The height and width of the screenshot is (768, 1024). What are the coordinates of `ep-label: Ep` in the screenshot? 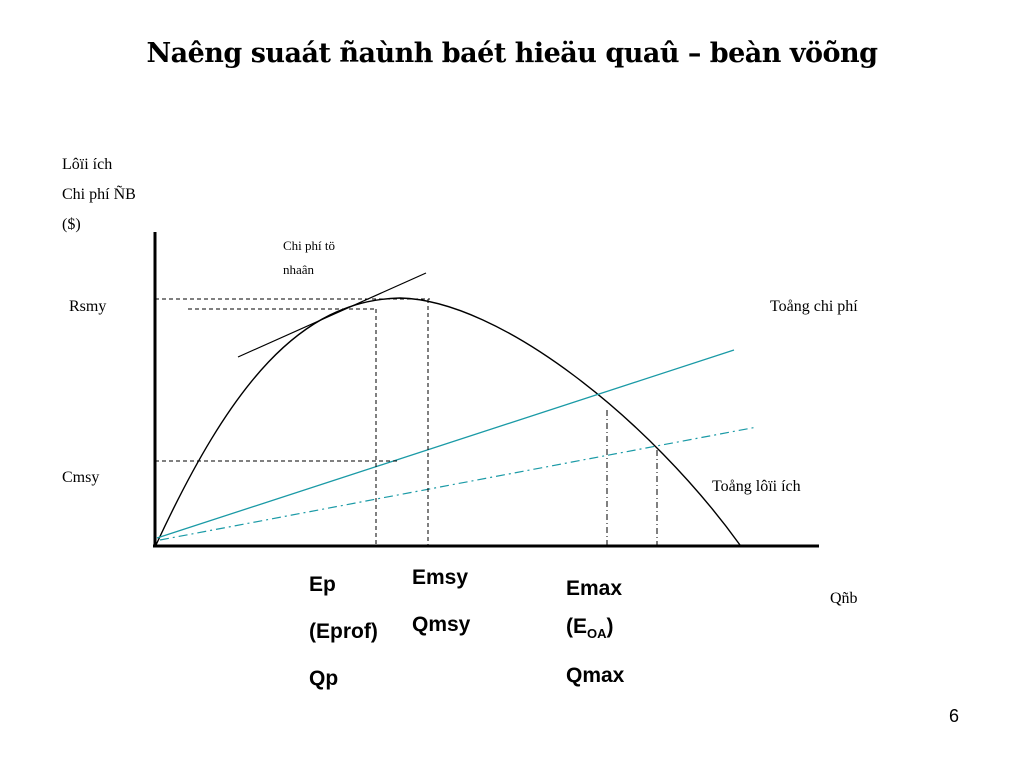 It's located at (322, 584).